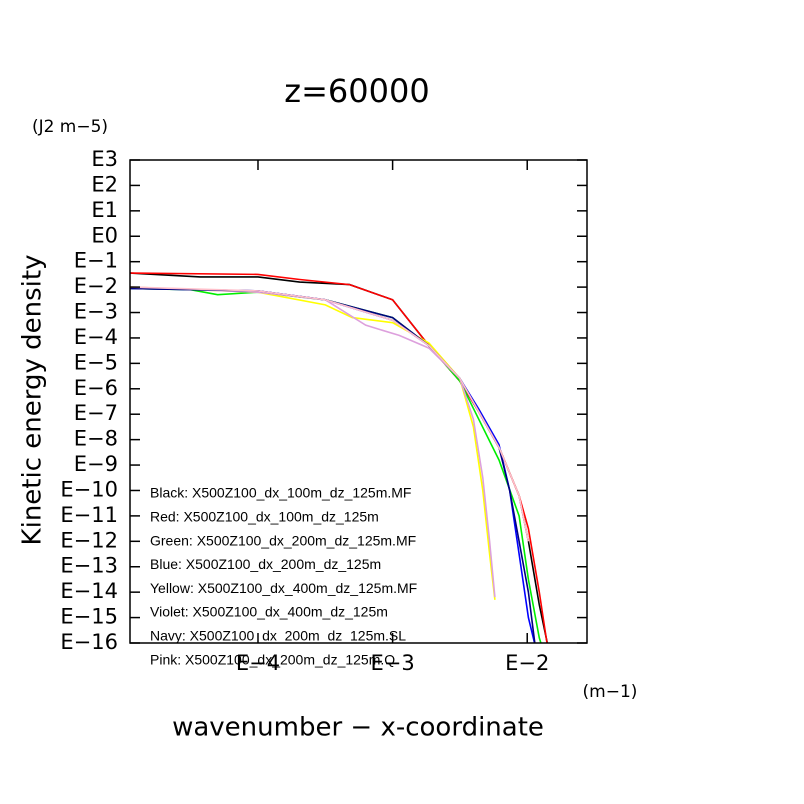 The image size is (804, 804). Describe the element at coordinates (33, 400) in the screenshot. I see `y-axis-label: Kinetic energy density` at that location.